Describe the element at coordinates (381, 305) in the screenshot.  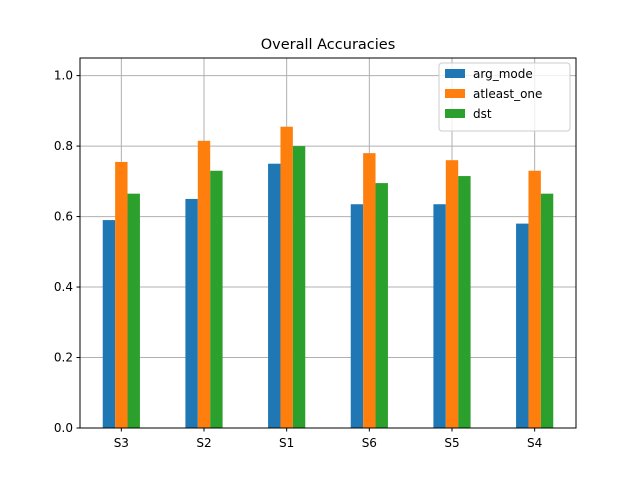
I see `bar-dst-S6` at that location.